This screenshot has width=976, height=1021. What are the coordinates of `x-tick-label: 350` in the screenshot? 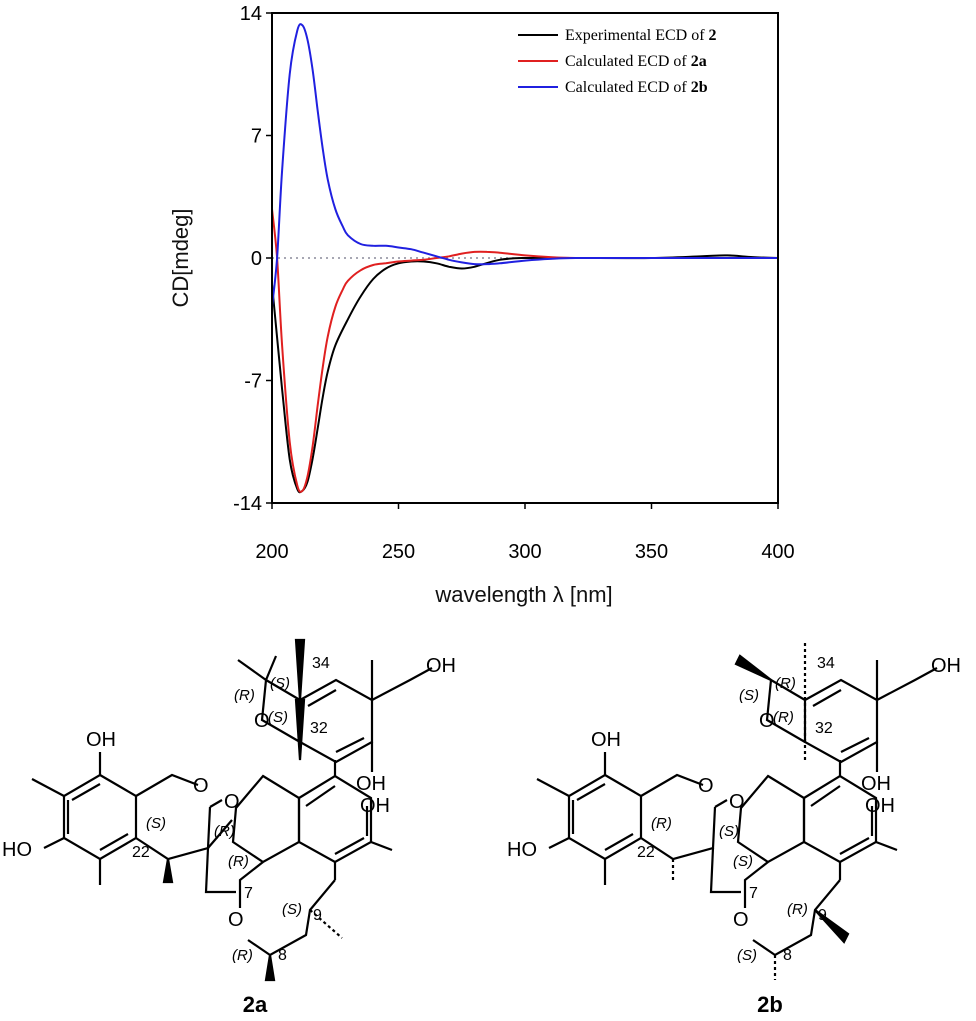 It's located at (651, 552).